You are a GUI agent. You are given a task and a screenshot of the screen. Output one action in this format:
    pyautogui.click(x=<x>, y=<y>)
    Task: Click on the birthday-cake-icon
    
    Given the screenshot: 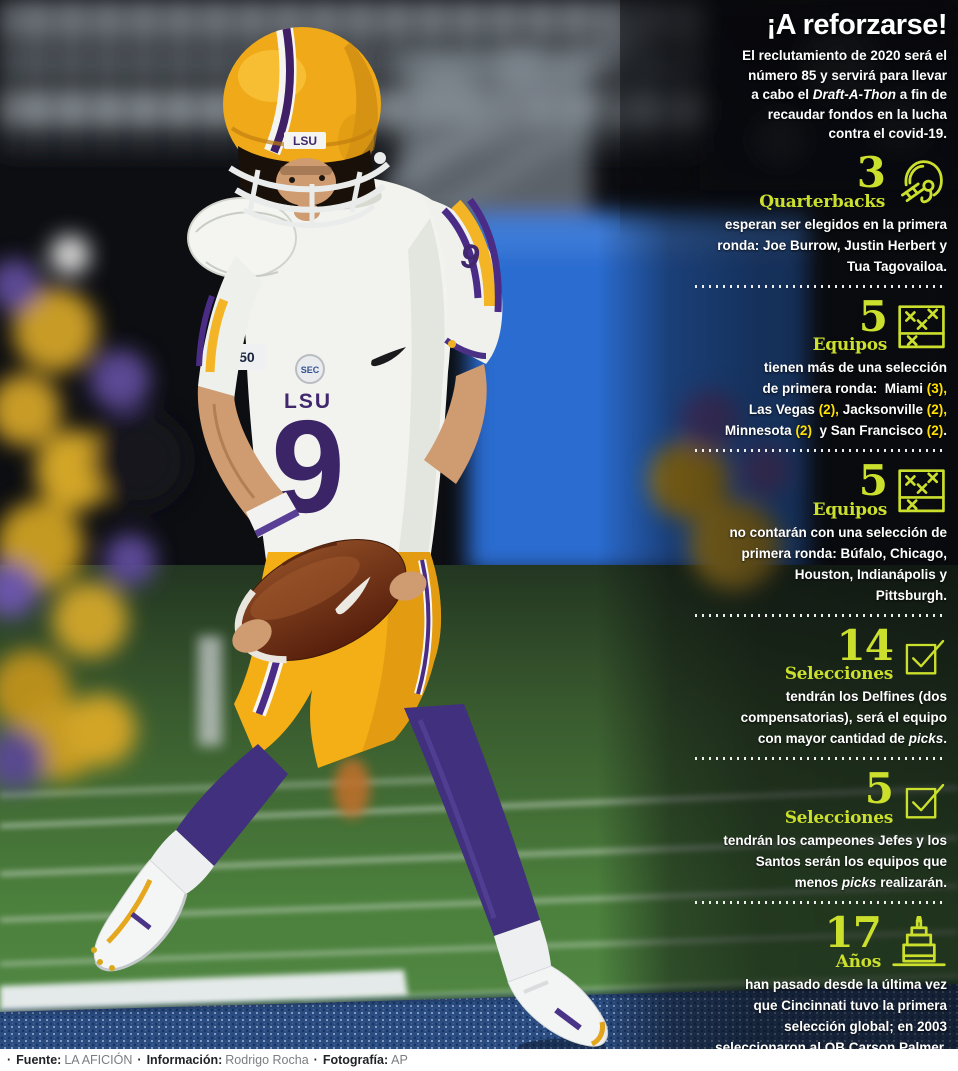 What is the action you would take?
    pyautogui.click(x=919, y=943)
    